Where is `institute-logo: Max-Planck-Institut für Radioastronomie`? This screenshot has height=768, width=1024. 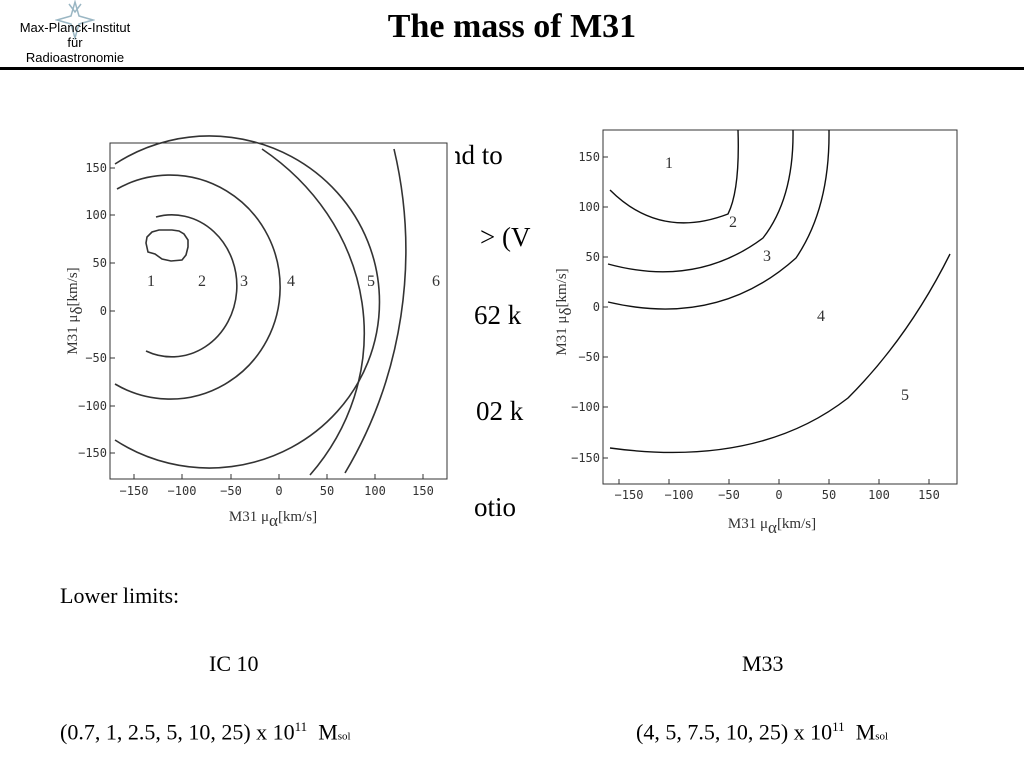 institute-logo: Max-Planck-Institut für Radioastronomie is located at coordinates (75, 33).